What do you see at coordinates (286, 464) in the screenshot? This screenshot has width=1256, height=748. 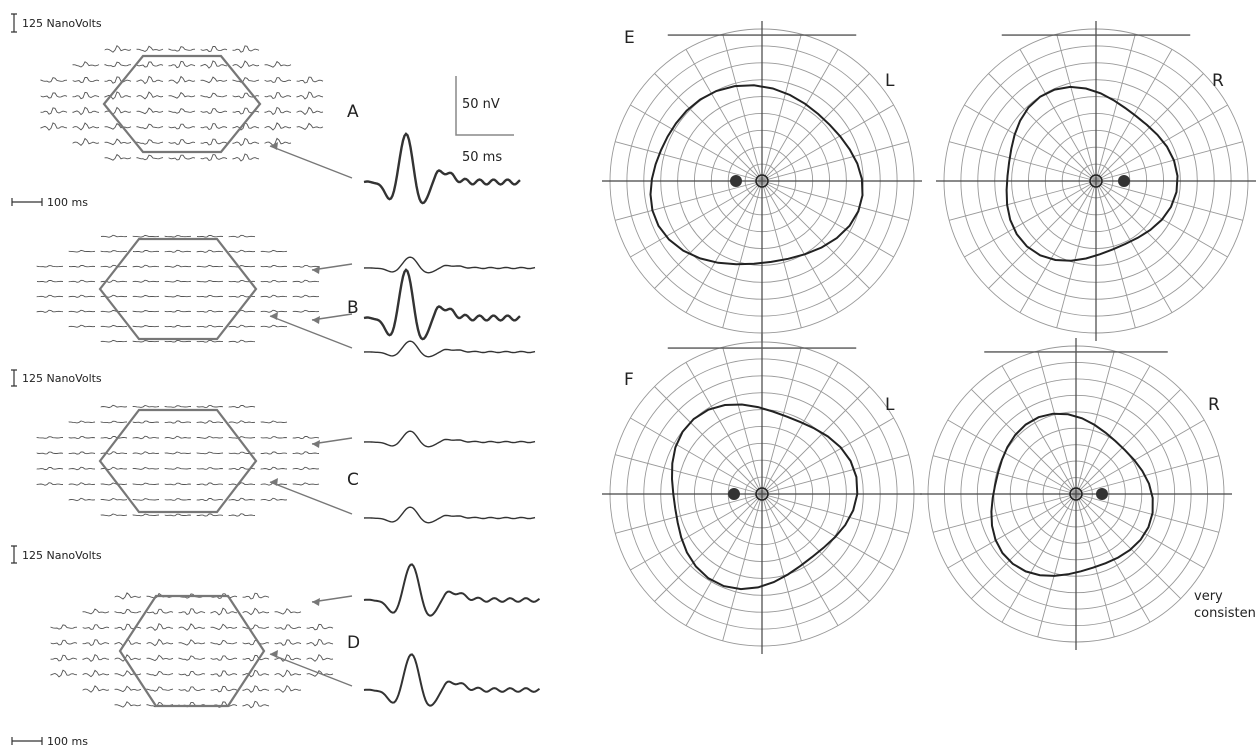 I see `panel-c` at bounding box center [286, 464].